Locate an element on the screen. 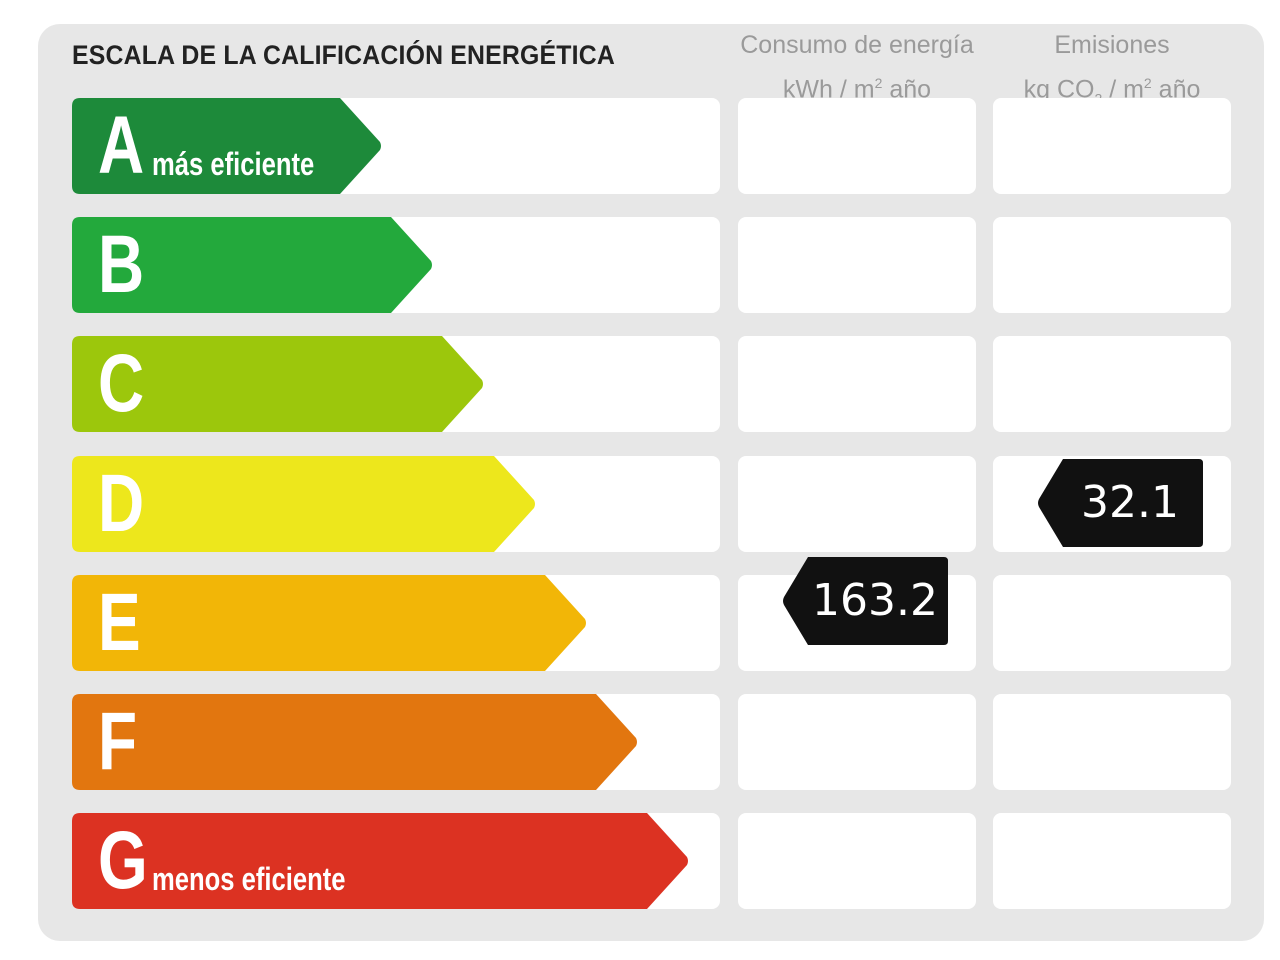 Image resolution: width=1280 pixels, height=960 pixels. rating-note: más eficiente is located at coordinates (233, 164).